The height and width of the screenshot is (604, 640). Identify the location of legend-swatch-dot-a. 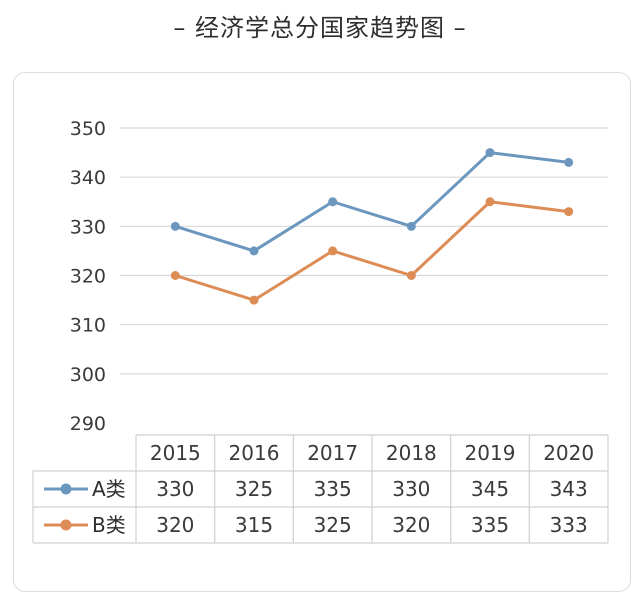
(66, 489).